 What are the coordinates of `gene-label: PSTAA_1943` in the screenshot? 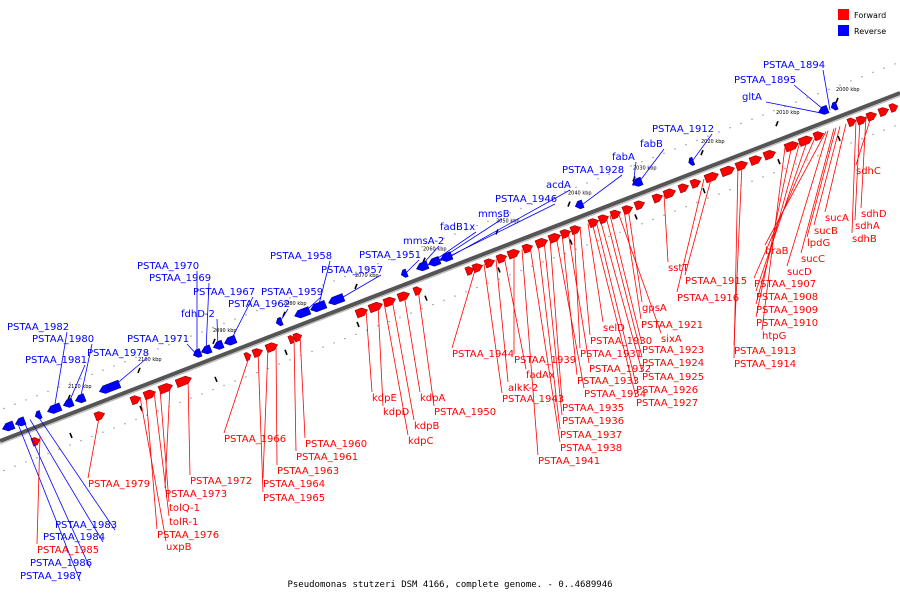 It's located at (533, 399).